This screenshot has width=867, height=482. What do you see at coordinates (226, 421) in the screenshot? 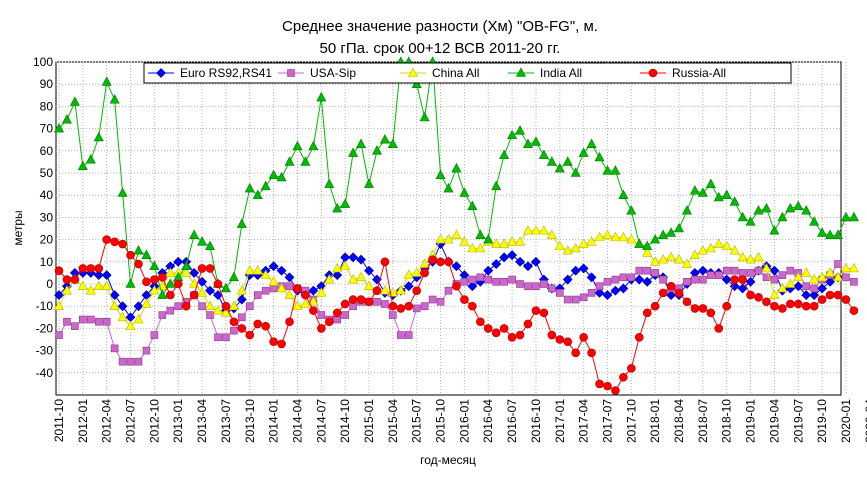
I see `x-tick-label: 2013-07` at bounding box center [226, 421].